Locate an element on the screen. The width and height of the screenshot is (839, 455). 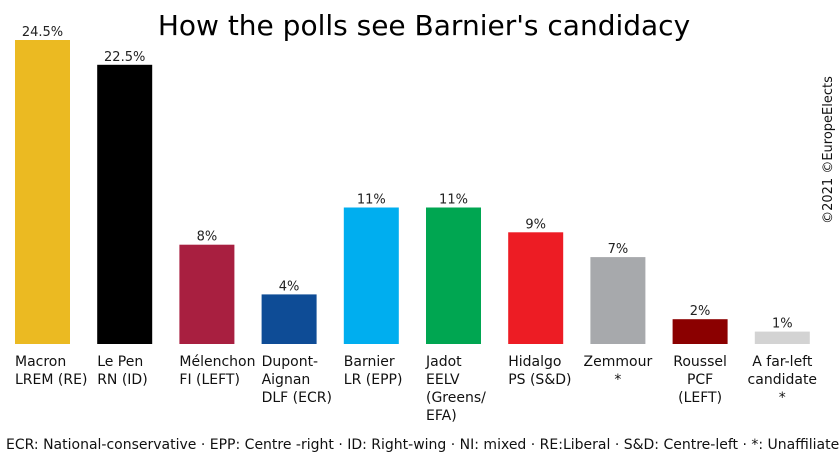
category-line-9-0: A far-left is located at coordinates (782, 362).